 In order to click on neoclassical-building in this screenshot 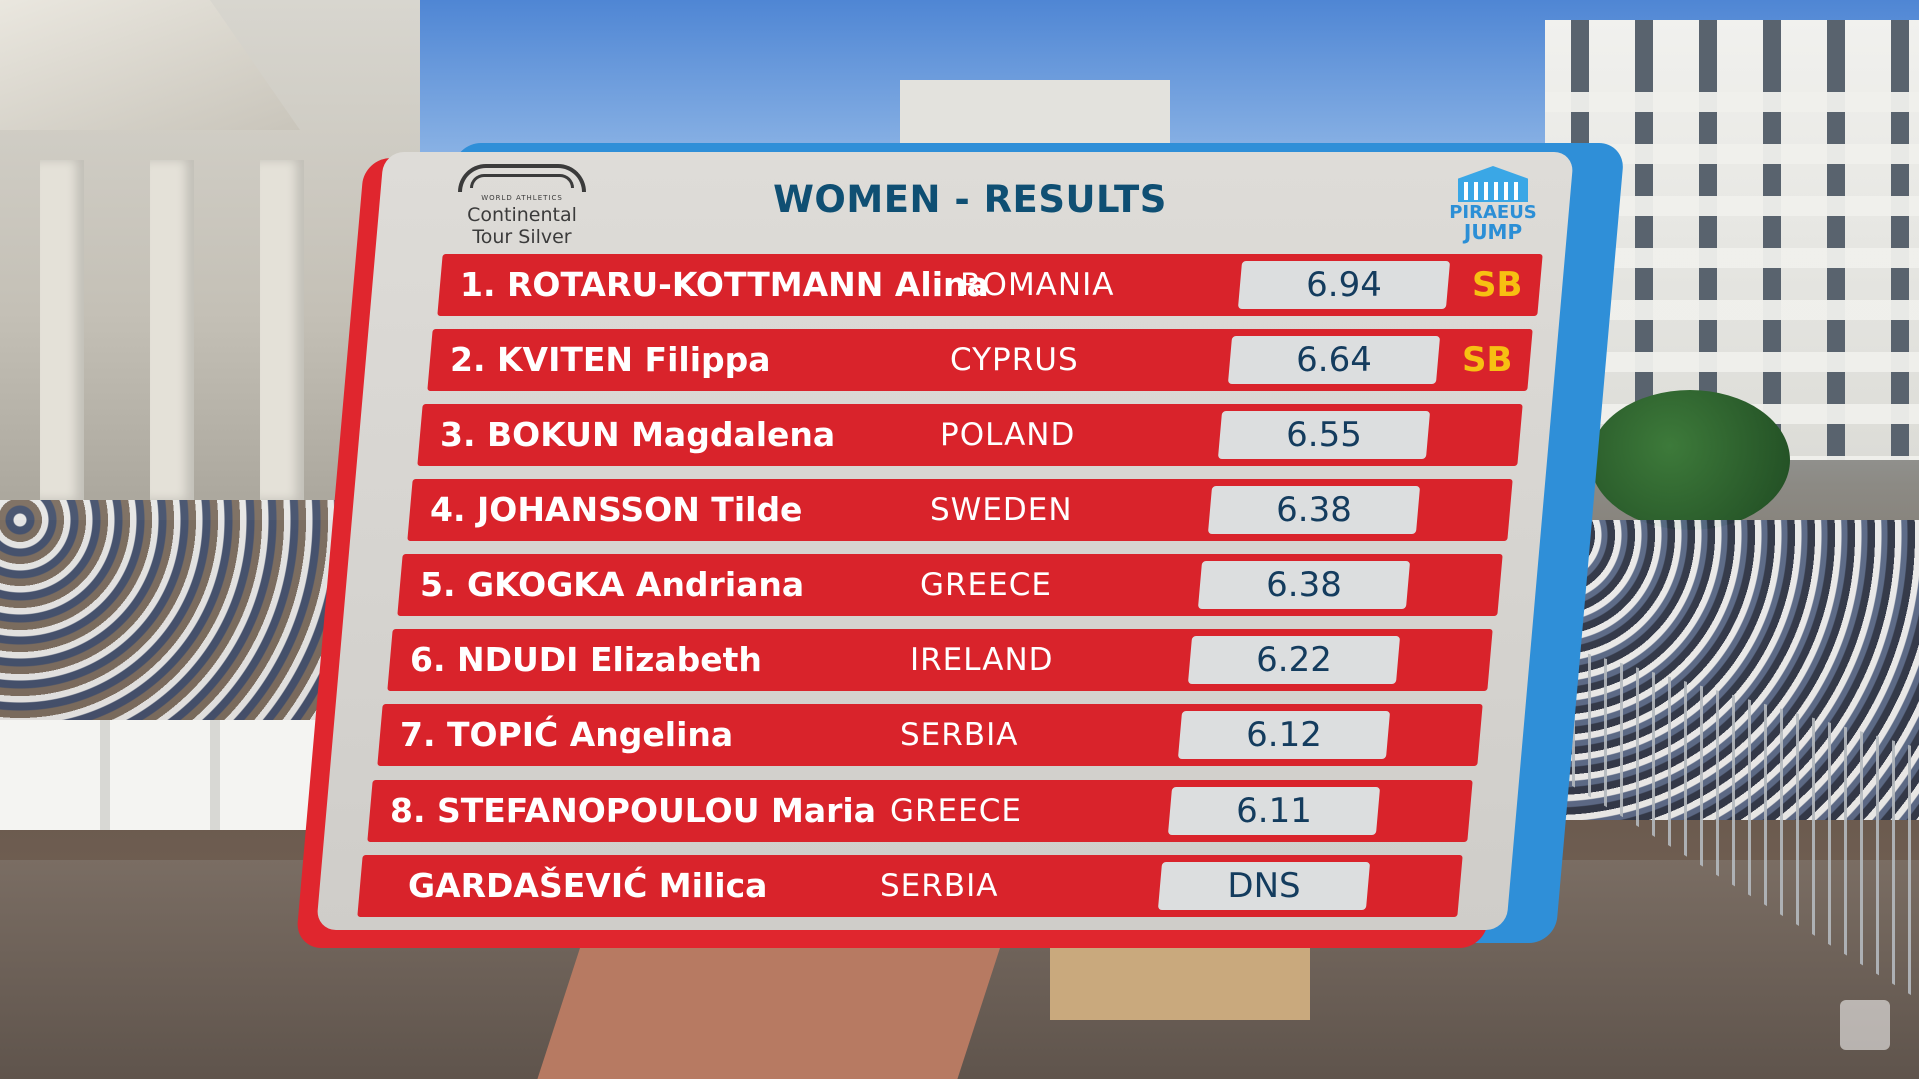, I will do `click(210, 260)`.